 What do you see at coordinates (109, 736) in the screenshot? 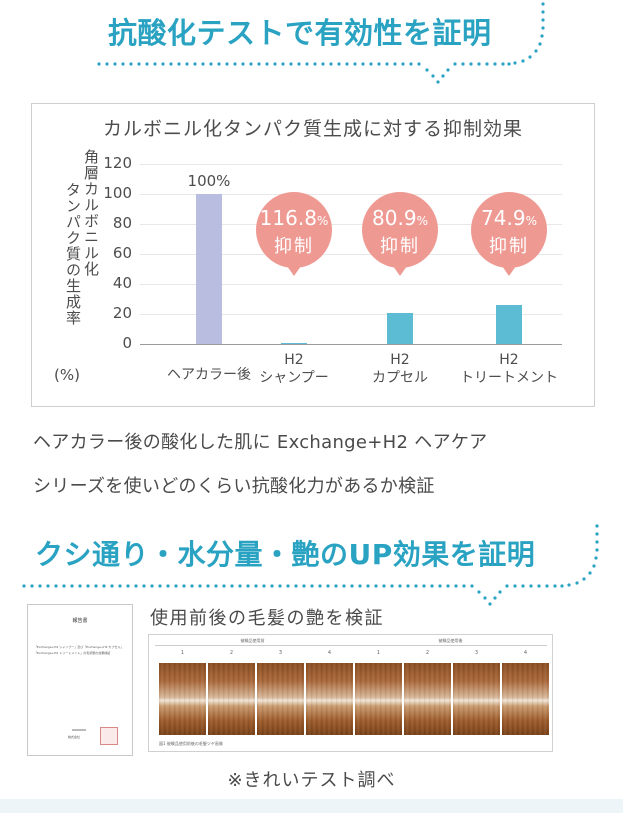
I see `seal-stamp-icon` at bounding box center [109, 736].